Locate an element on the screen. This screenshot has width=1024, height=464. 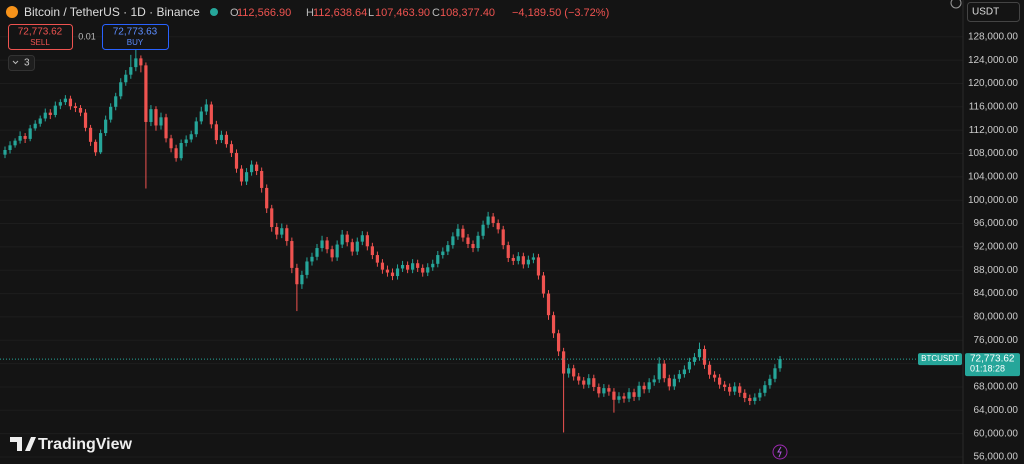
buy-price: 72,773.63 is located at coordinates (135, 32).